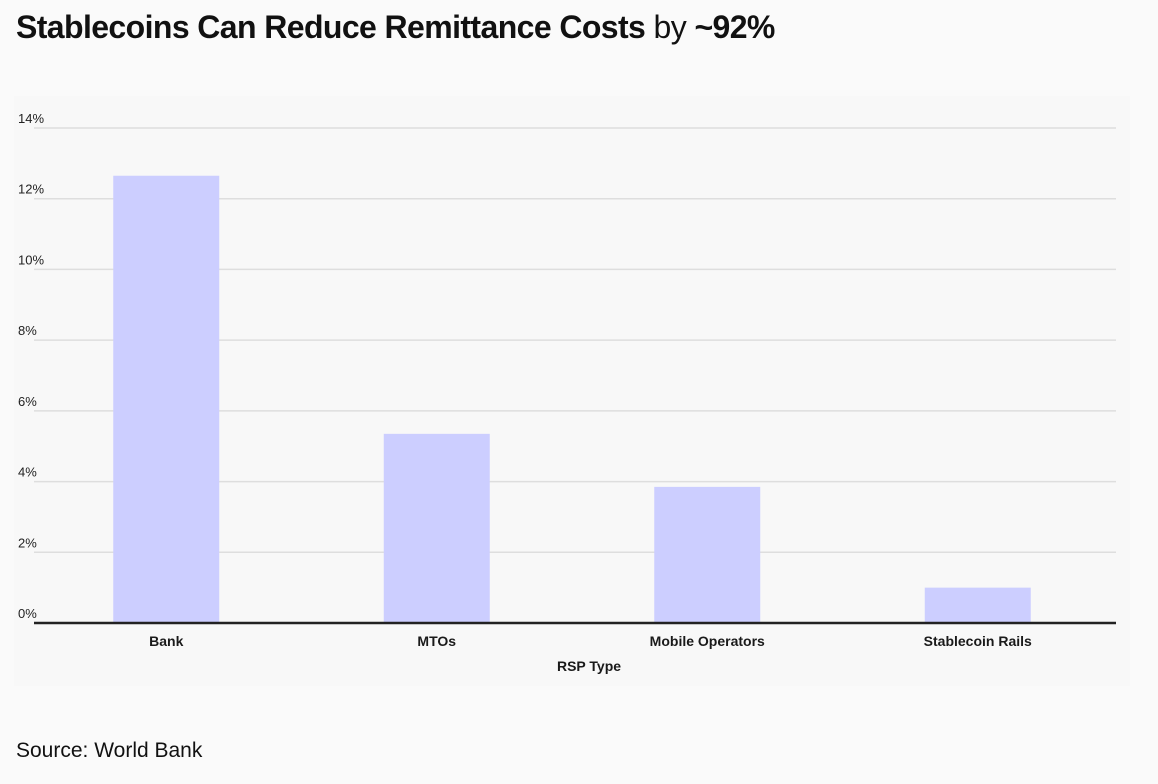 The image size is (1158, 784). Describe the element at coordinates (27, 613) in the screenshot. I see `y-tick-label-0: 0%` at that location.